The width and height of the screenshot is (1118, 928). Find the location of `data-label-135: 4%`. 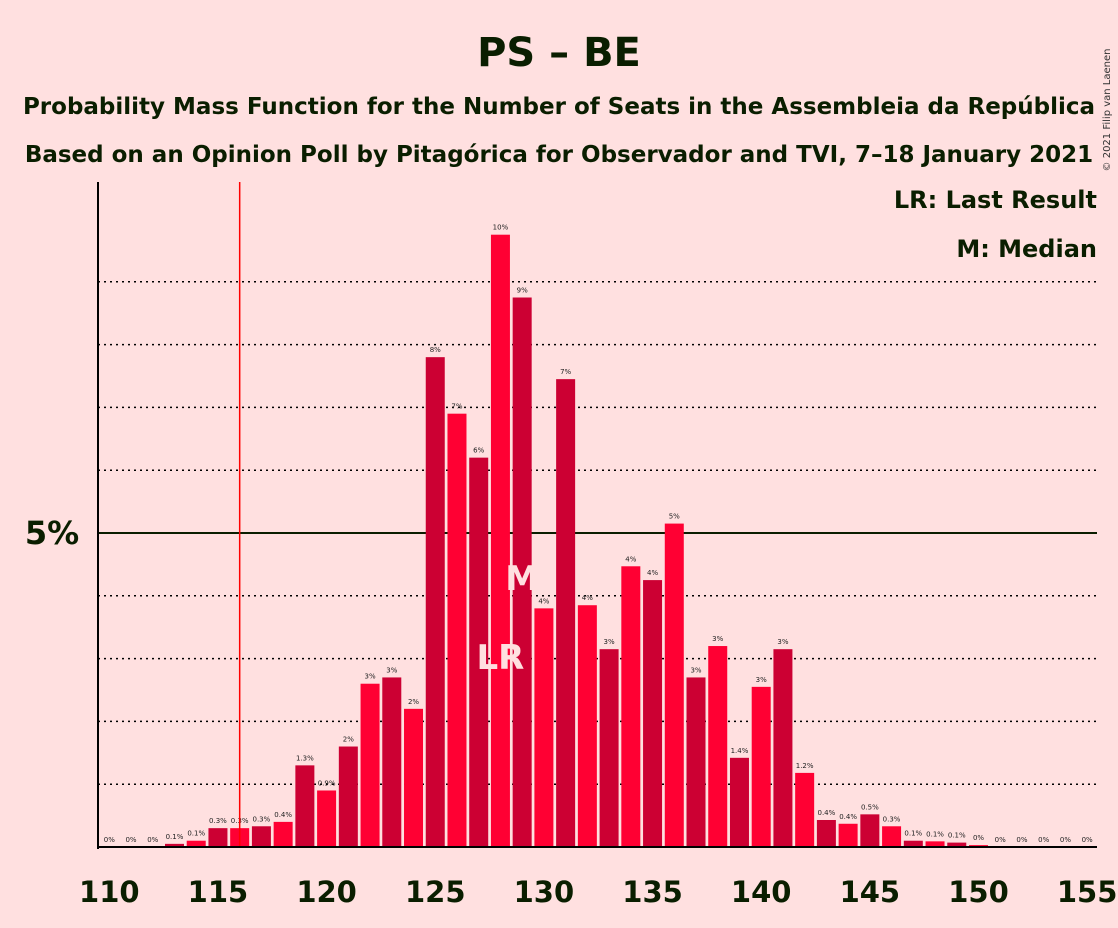

data-label-135: 4% is located at coordinates (652, 573).